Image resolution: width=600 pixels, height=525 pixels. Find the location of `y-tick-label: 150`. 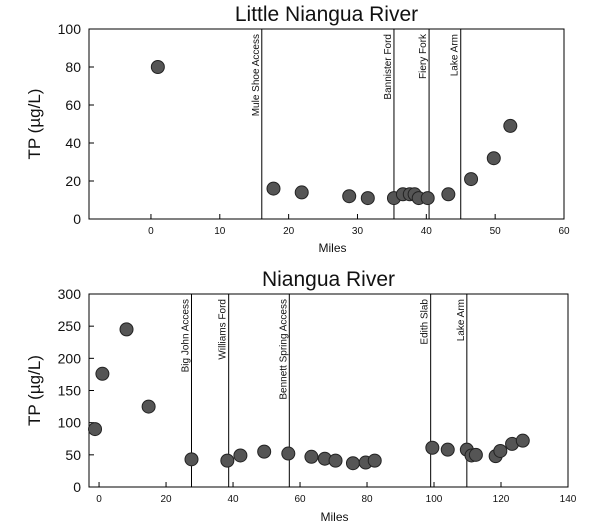

y-tick-label: 150 is located at coordinates (70, 391).